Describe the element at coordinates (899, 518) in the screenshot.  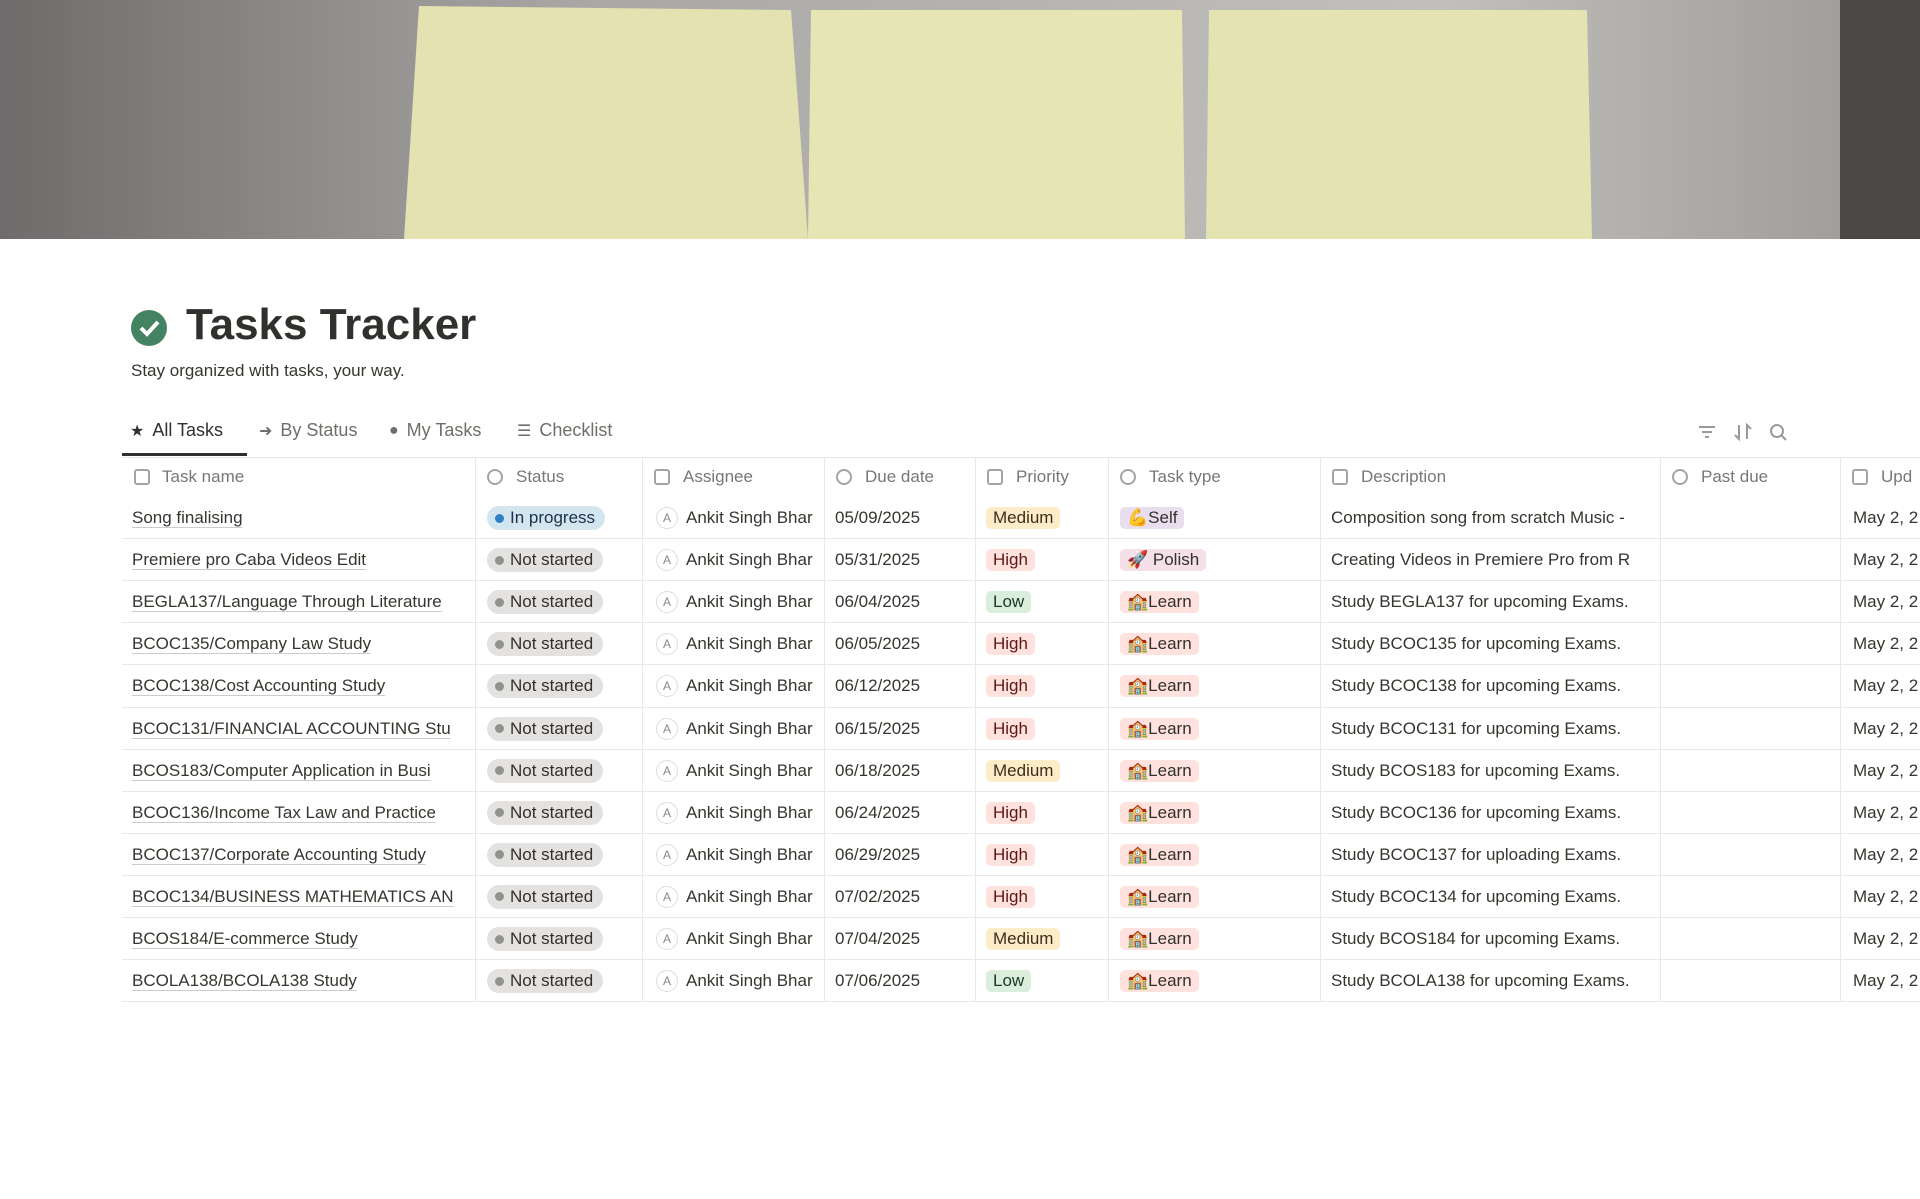
I see `due-date-cell: 05/09/2025` at that location.